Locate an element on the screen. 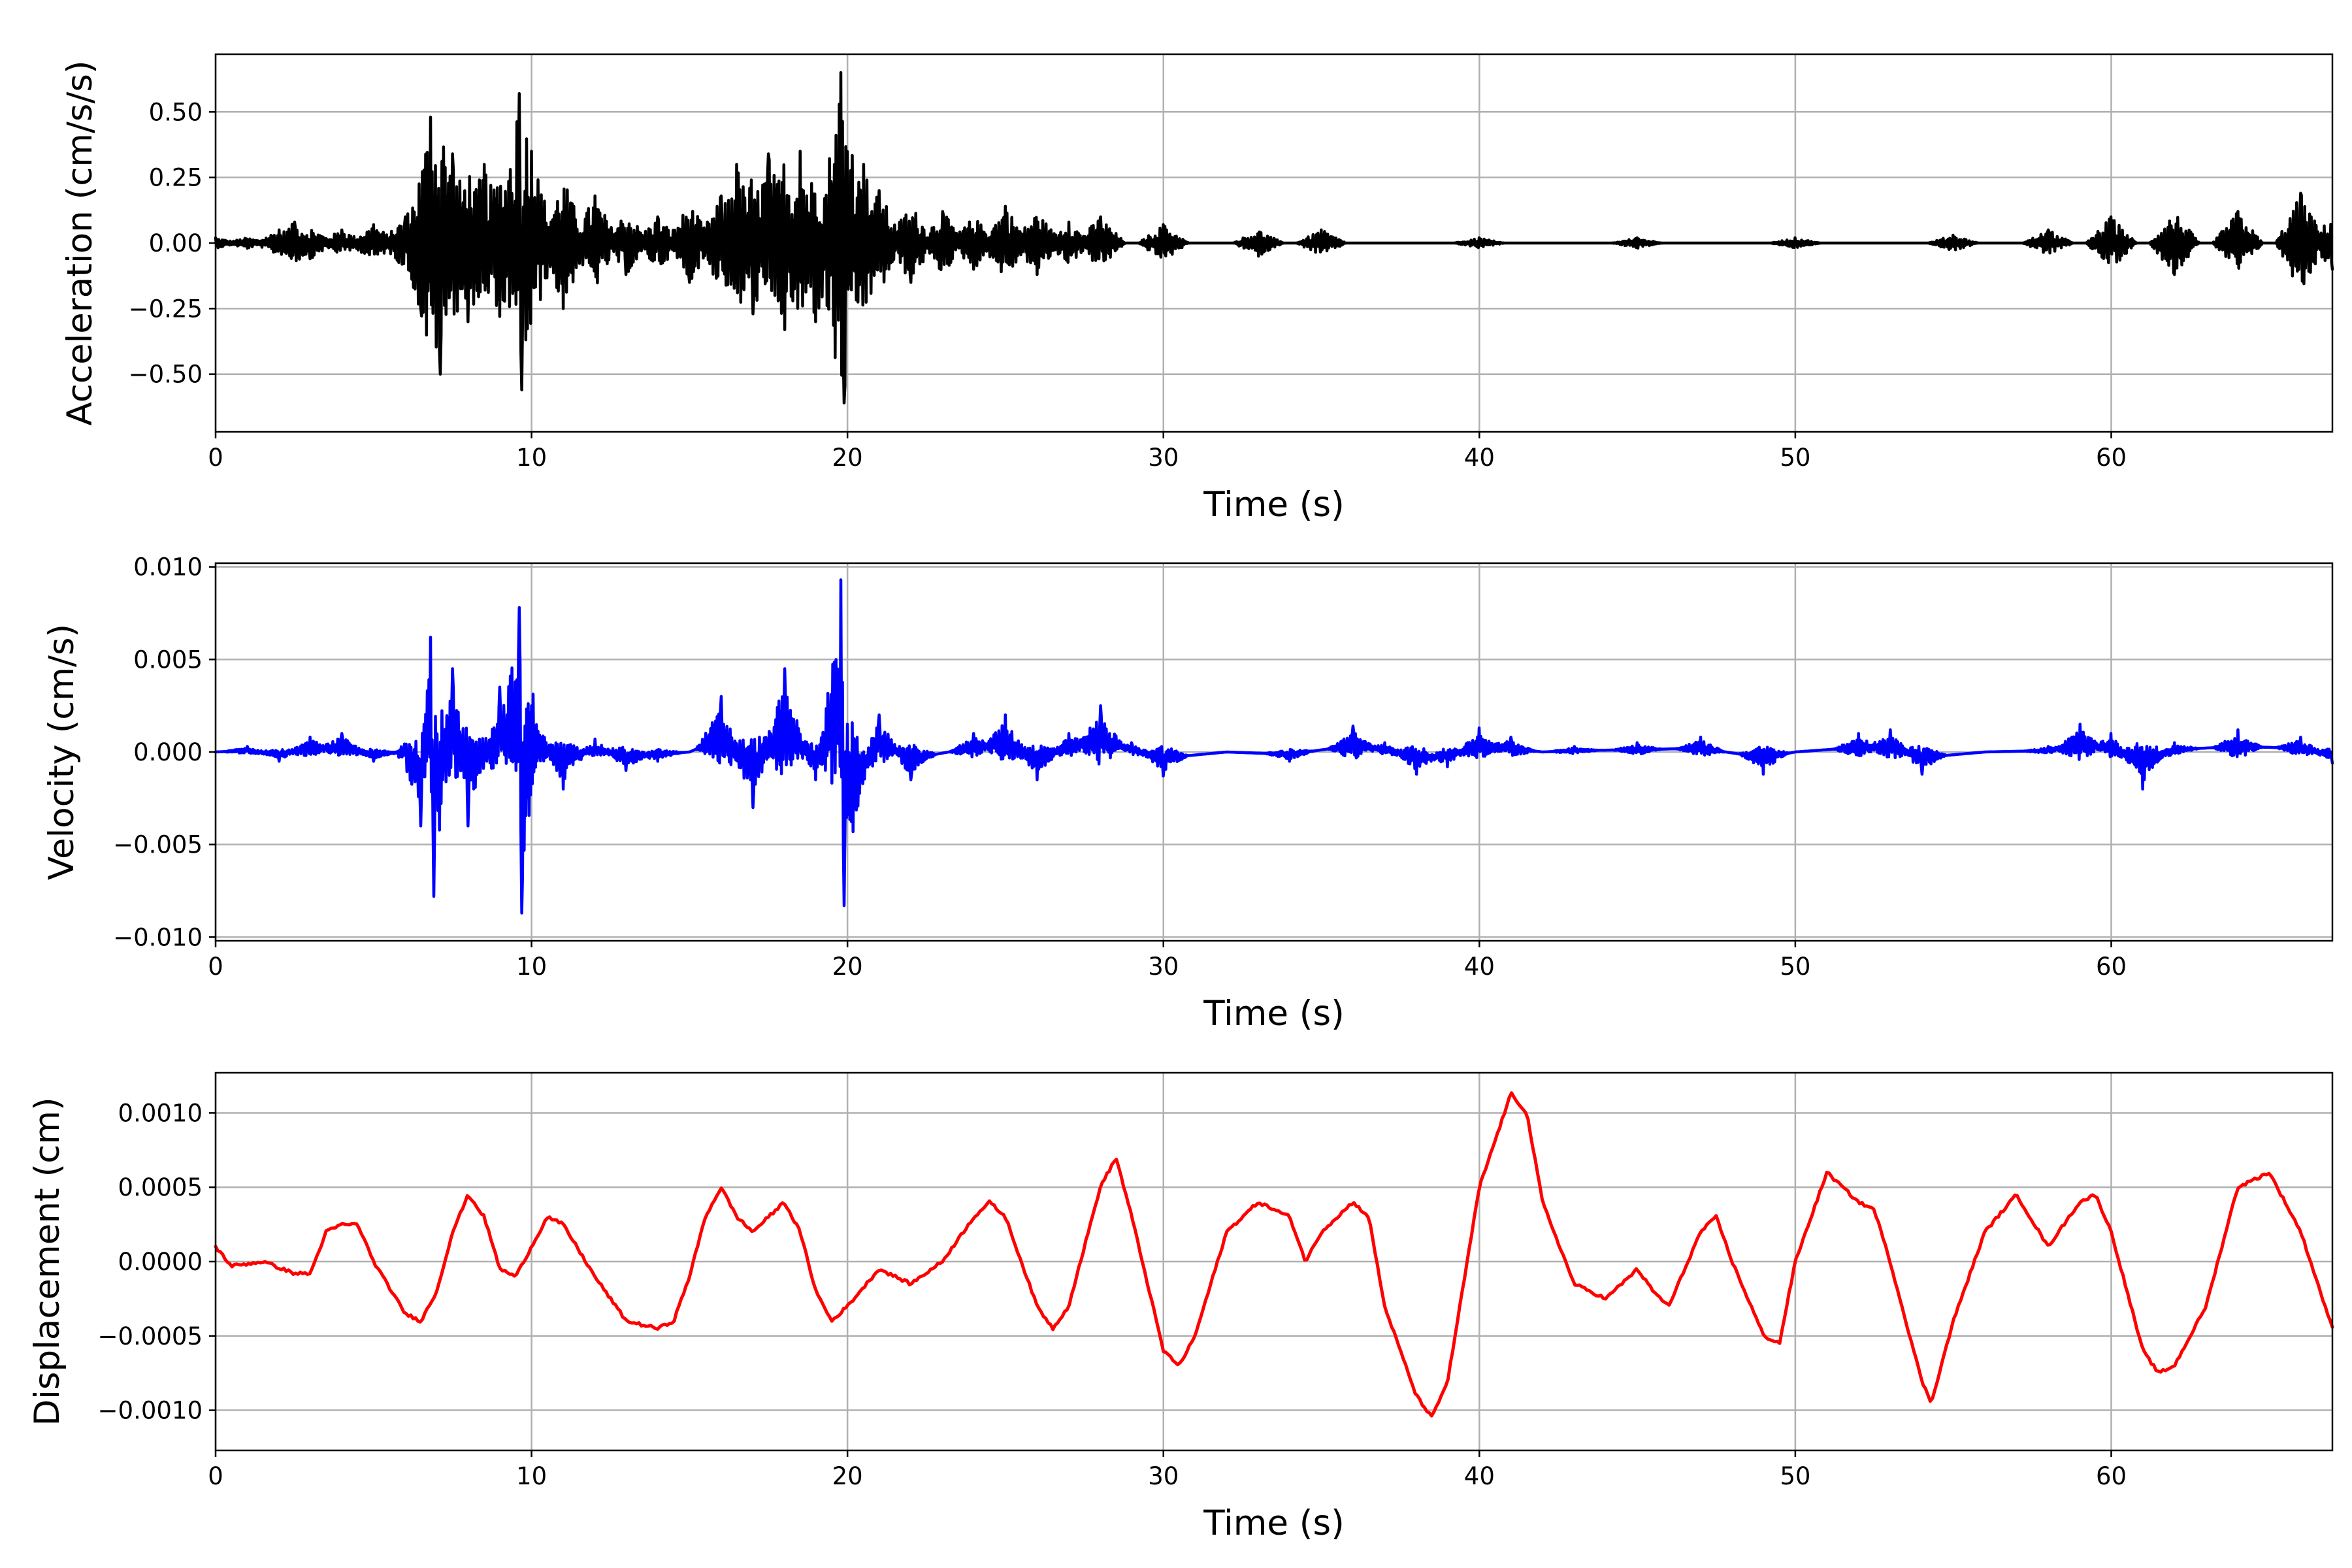 The width and height of the screenshot is (2352, 1568). y-tick-label: 0.000 is located at coordinates (168, 752).